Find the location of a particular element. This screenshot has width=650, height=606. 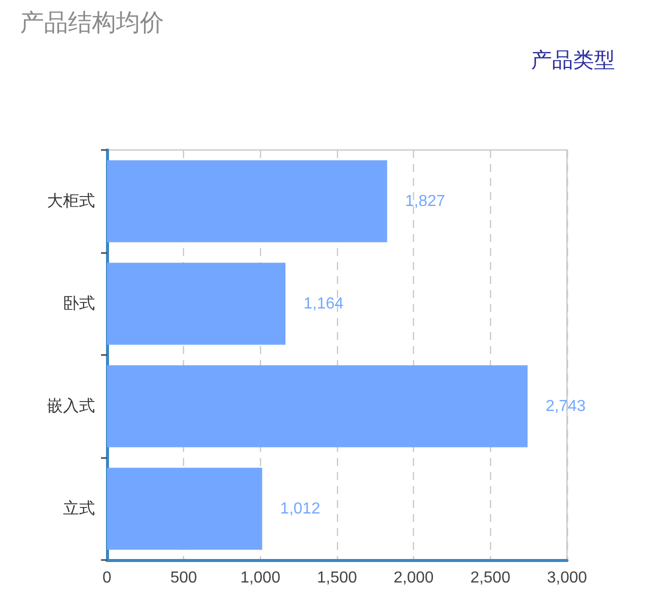

y-tick-label: 立式 is located at coordinates (79, 508).